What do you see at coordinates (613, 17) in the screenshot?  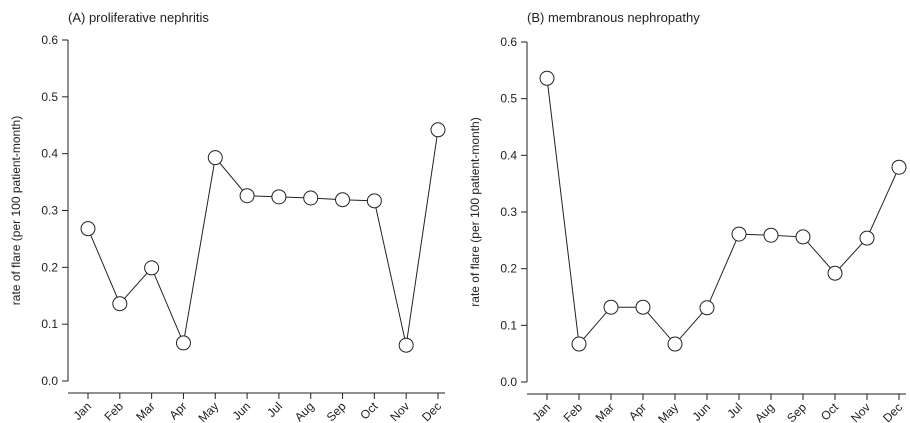 I see `chart-title: (B) membranous nephropathy` at bounding box center [613, 17].